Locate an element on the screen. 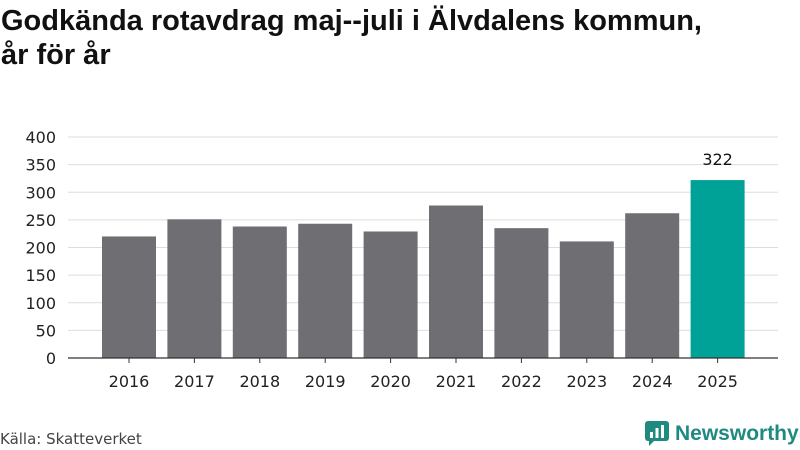 This screenshot has width=800, height=450. y-tick-label: 150 is located at coordinates (40, 275).